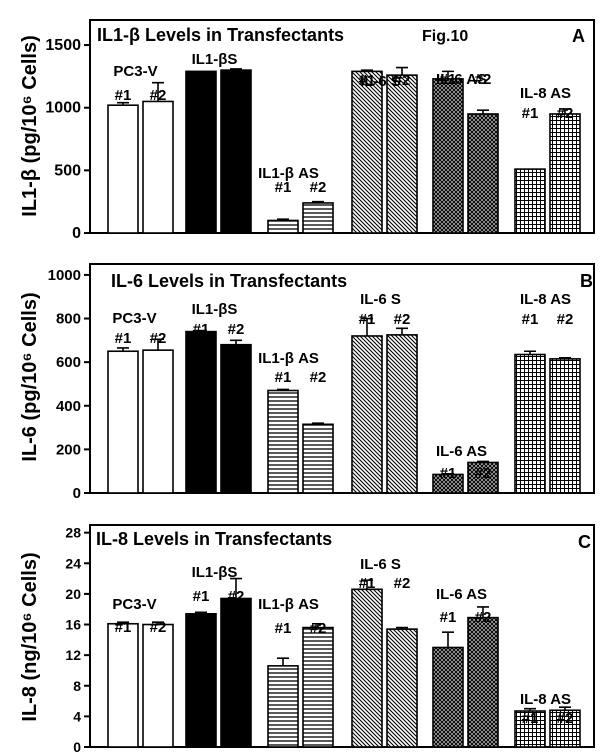 This screenshot has height=753, width=601. I want to click on panel-a-title: IL1-β Levels in Transfectants, so click(220, 35).